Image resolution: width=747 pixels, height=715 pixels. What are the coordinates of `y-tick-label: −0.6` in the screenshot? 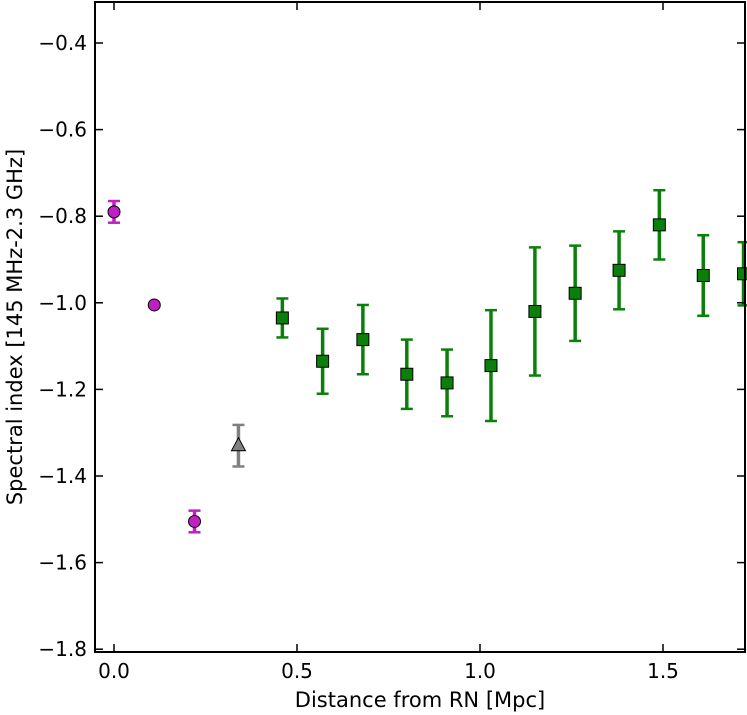 It's located at (62, 130).